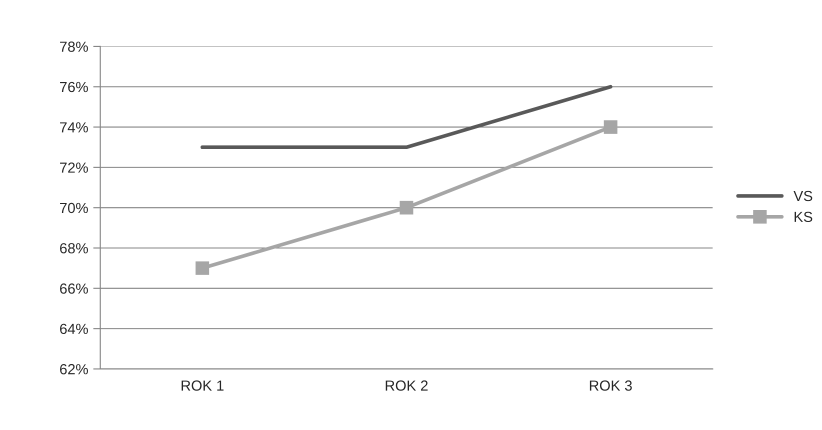 This screenshot has width=822, height=430. I want to click on y-tick-label: 76%, so click(74, 87).